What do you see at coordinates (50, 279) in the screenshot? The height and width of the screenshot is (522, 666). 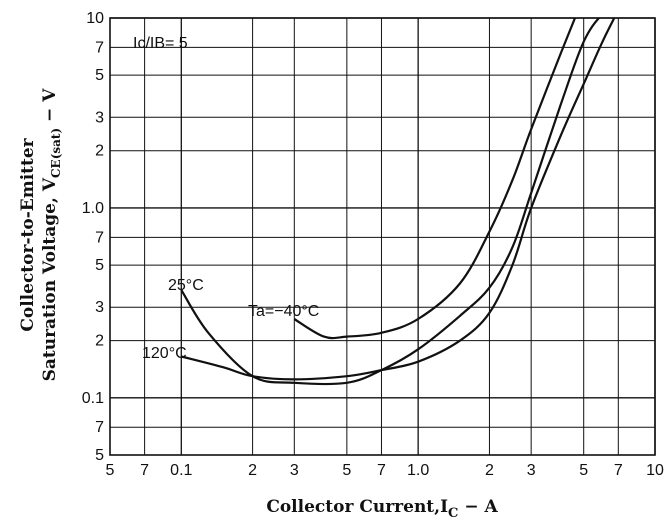 I see `y-axis-title-line2-main: Saturation Voltage, V` at bounding box center [50, 279].